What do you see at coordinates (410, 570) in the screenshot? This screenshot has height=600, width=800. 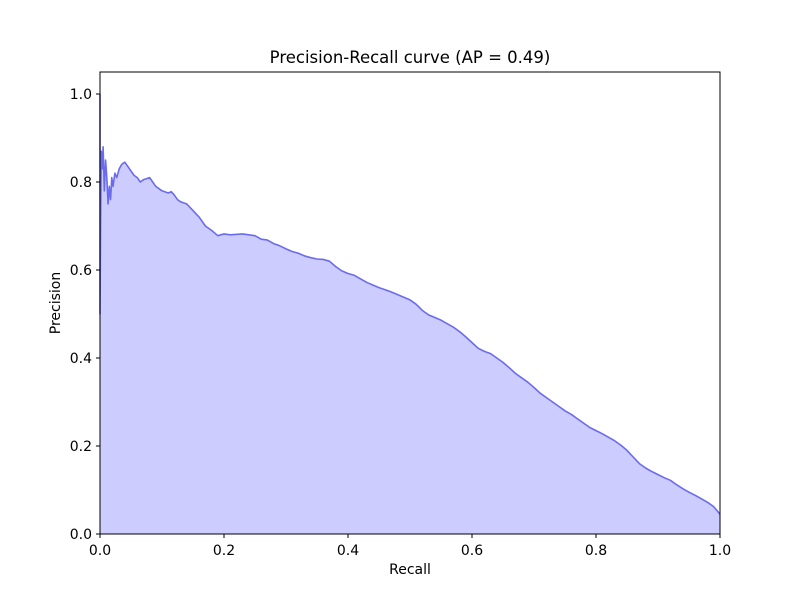 I see `x-axis-label: Recall` at bounding box center [410, 570].